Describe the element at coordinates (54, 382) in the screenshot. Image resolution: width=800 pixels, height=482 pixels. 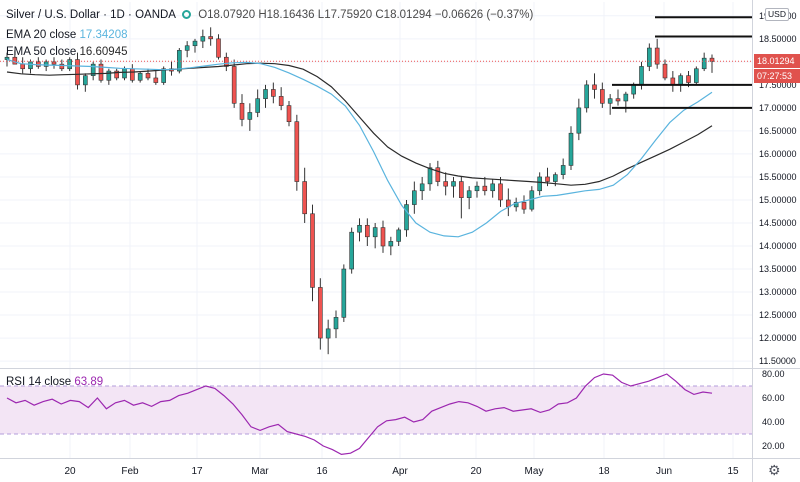
I see `rsi-legend: RSI 14 close 63.89` at that location.